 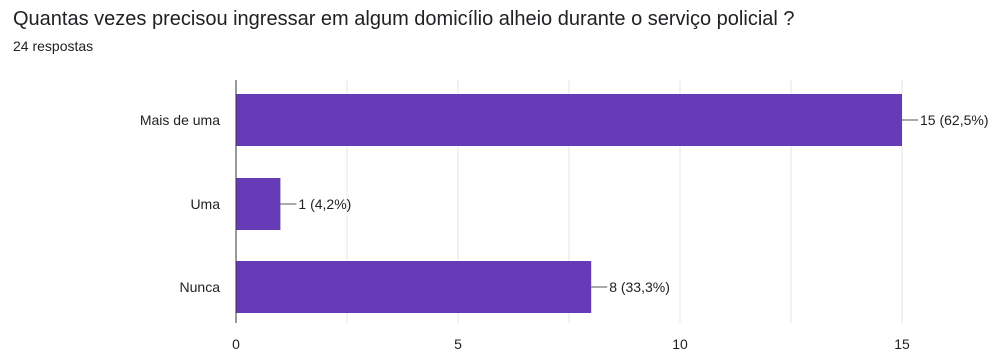 I want to click on category-label: Uma, so click(x=205, y=204).